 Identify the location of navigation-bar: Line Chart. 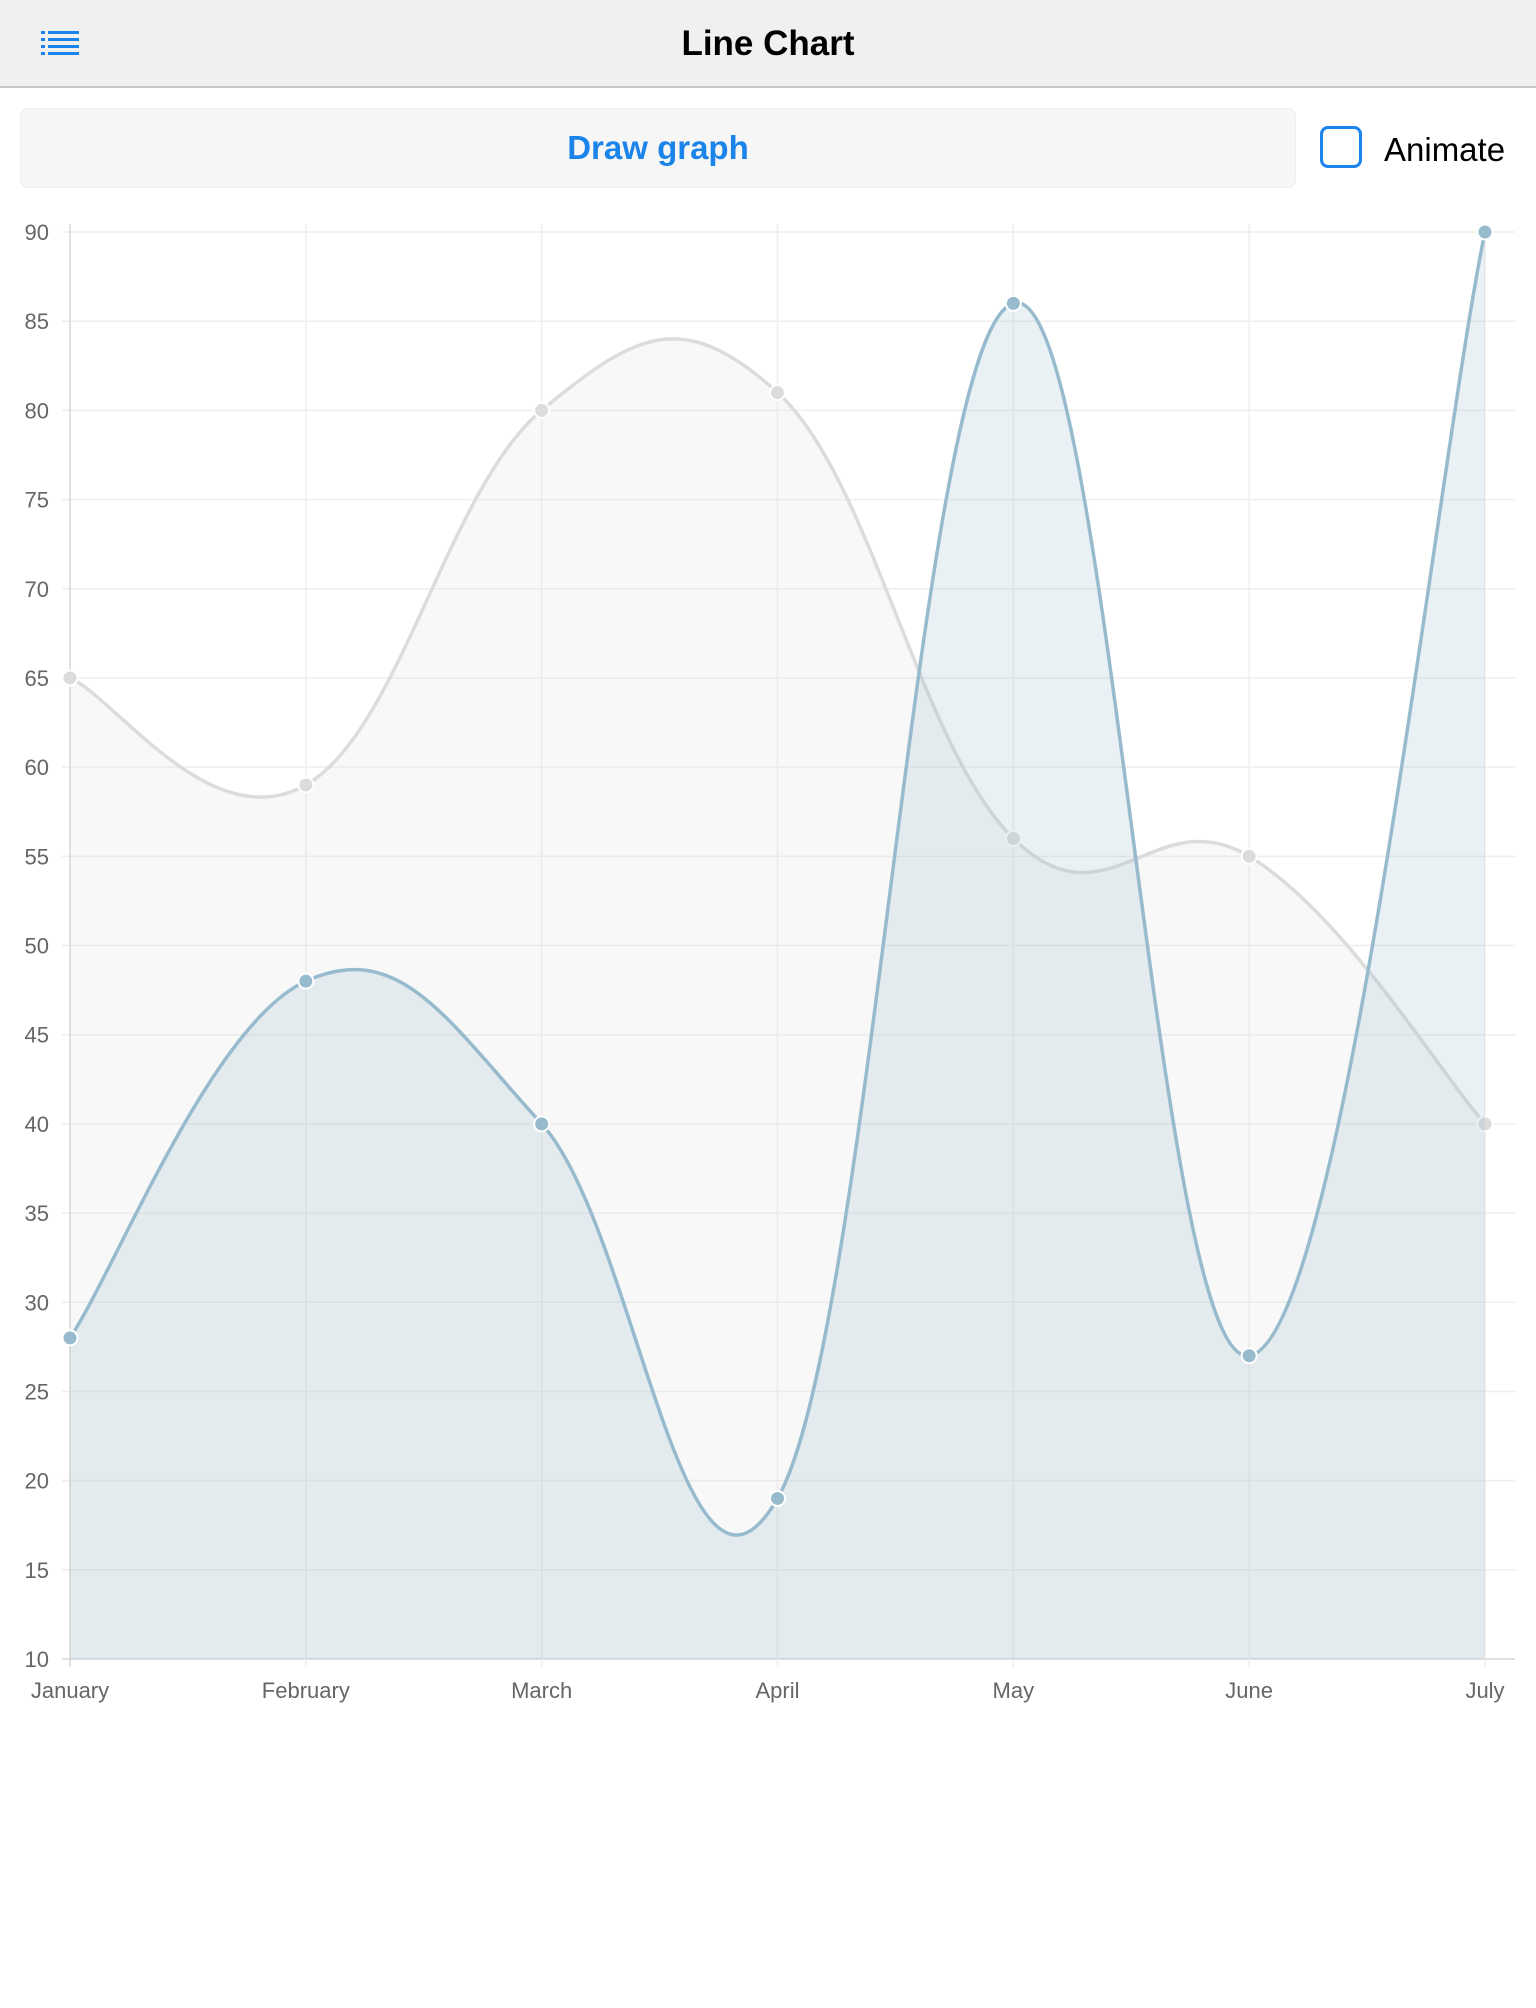
(768, 44).